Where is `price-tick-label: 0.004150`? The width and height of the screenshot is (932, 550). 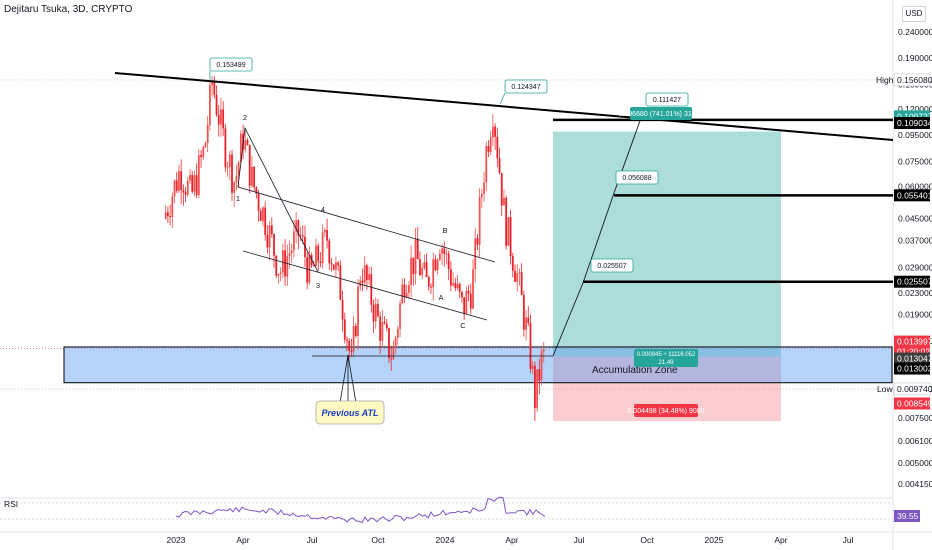 price-tick-label: 0.004150 is located at coordinates (915, 484).